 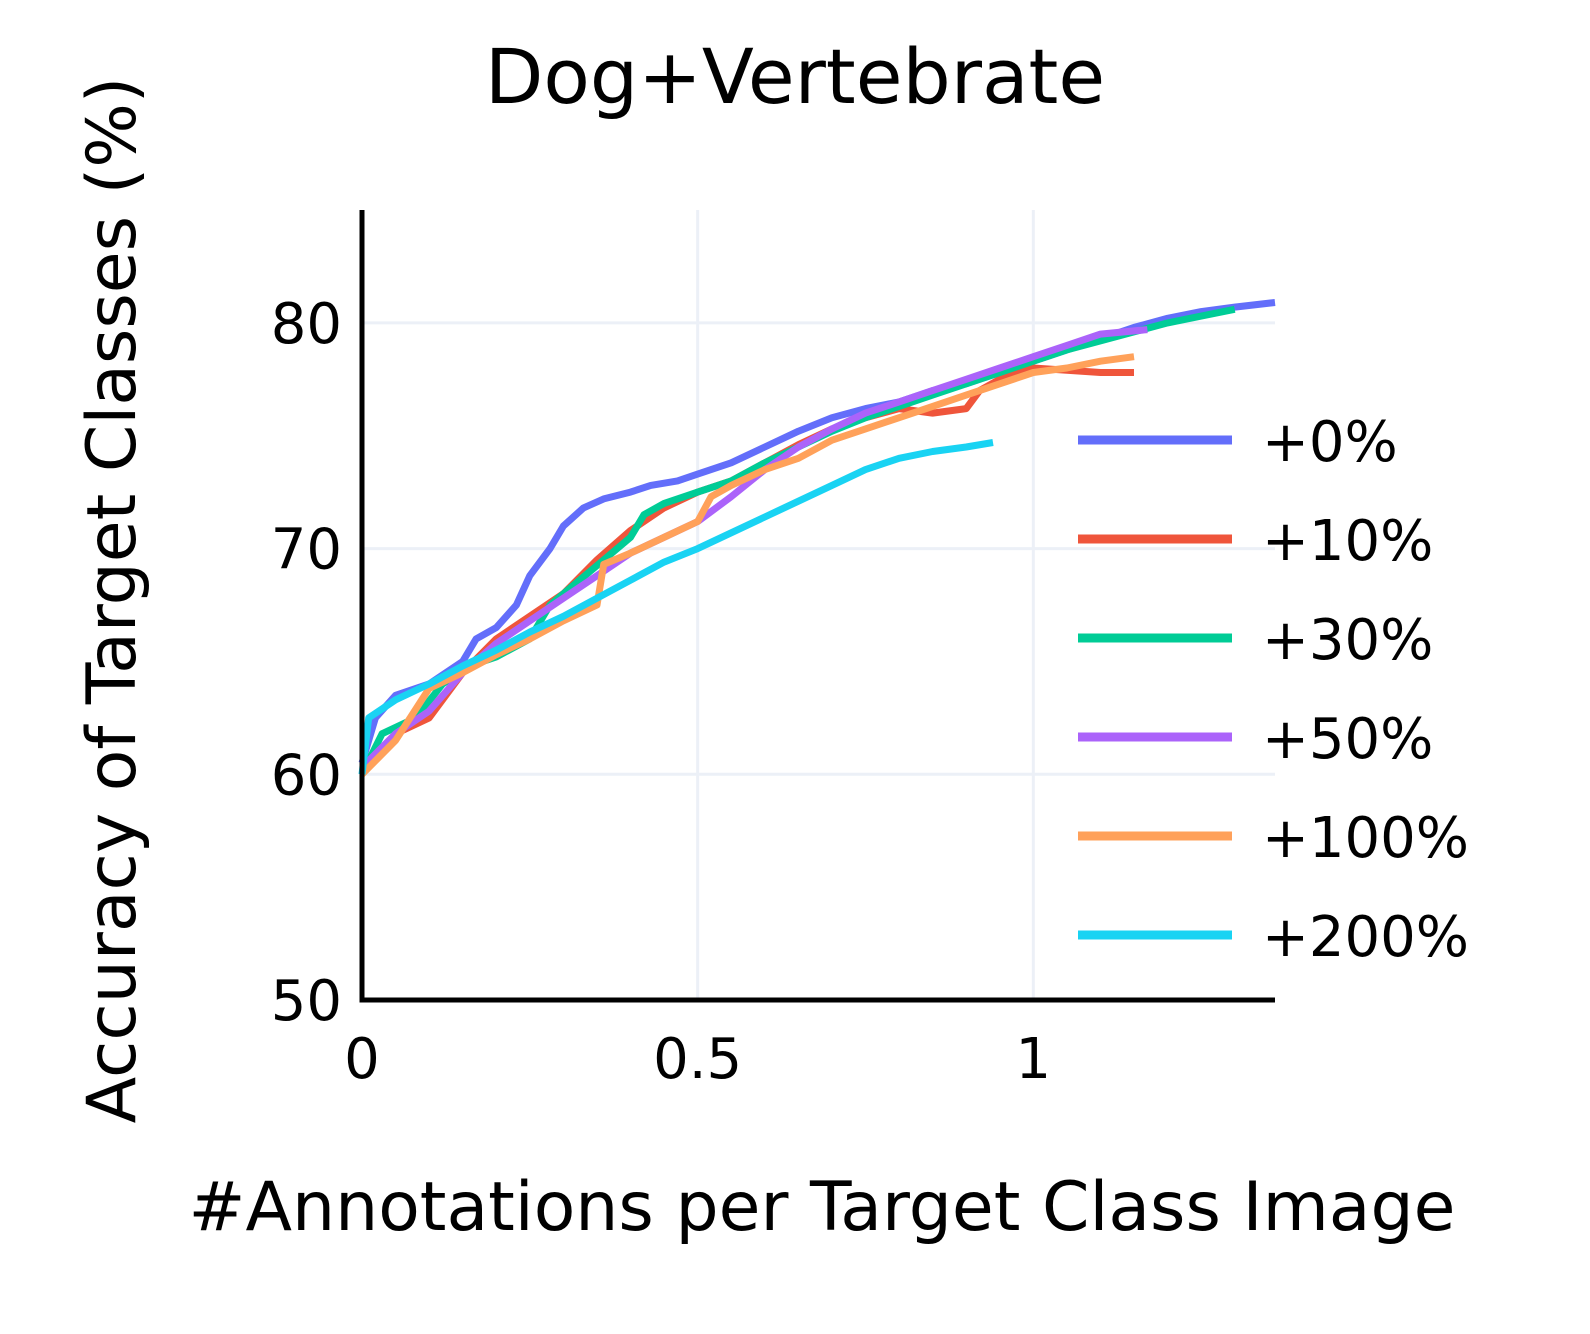 What do you see at coordinates (1034, 1059) in the screenshot?
I see `x-tick-label: 1` at bounding box center [1034, 1059].